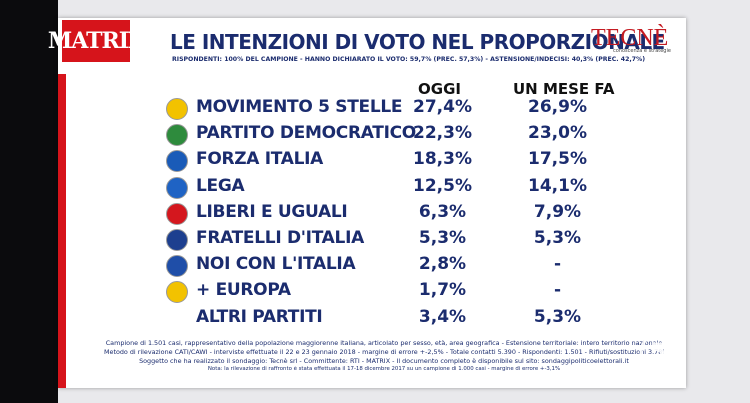 Image resolution: width=750 pixels, height=403 pixels. Describe the element at coordinates (260, 159) in the screenshot. I see `party-name: FORZA ITALIA` at that location.